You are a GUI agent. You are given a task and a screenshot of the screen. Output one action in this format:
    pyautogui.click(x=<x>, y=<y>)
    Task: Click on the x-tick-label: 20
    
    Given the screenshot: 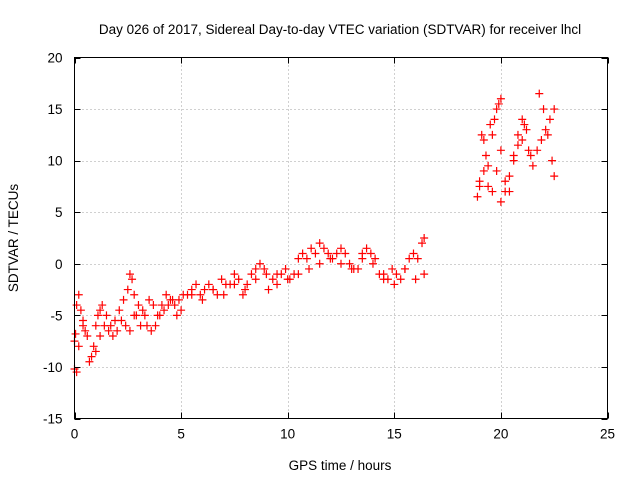 What is the action you would take?
    pyautogui.click(x=500, y=434)
    